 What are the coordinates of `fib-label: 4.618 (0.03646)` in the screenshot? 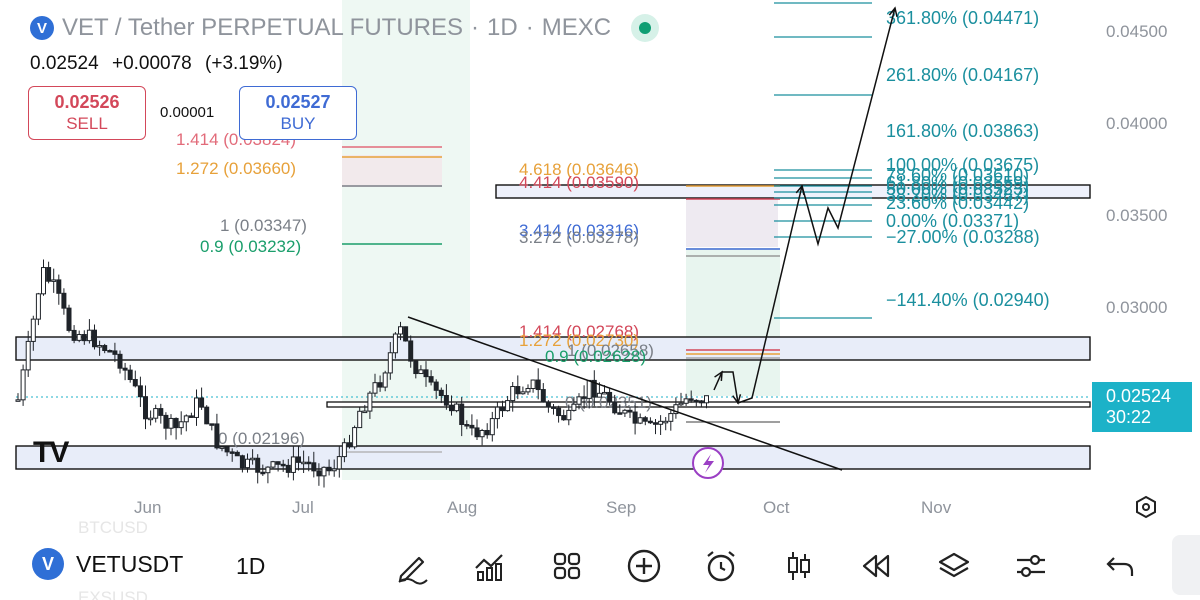 It's located at (579, 169).